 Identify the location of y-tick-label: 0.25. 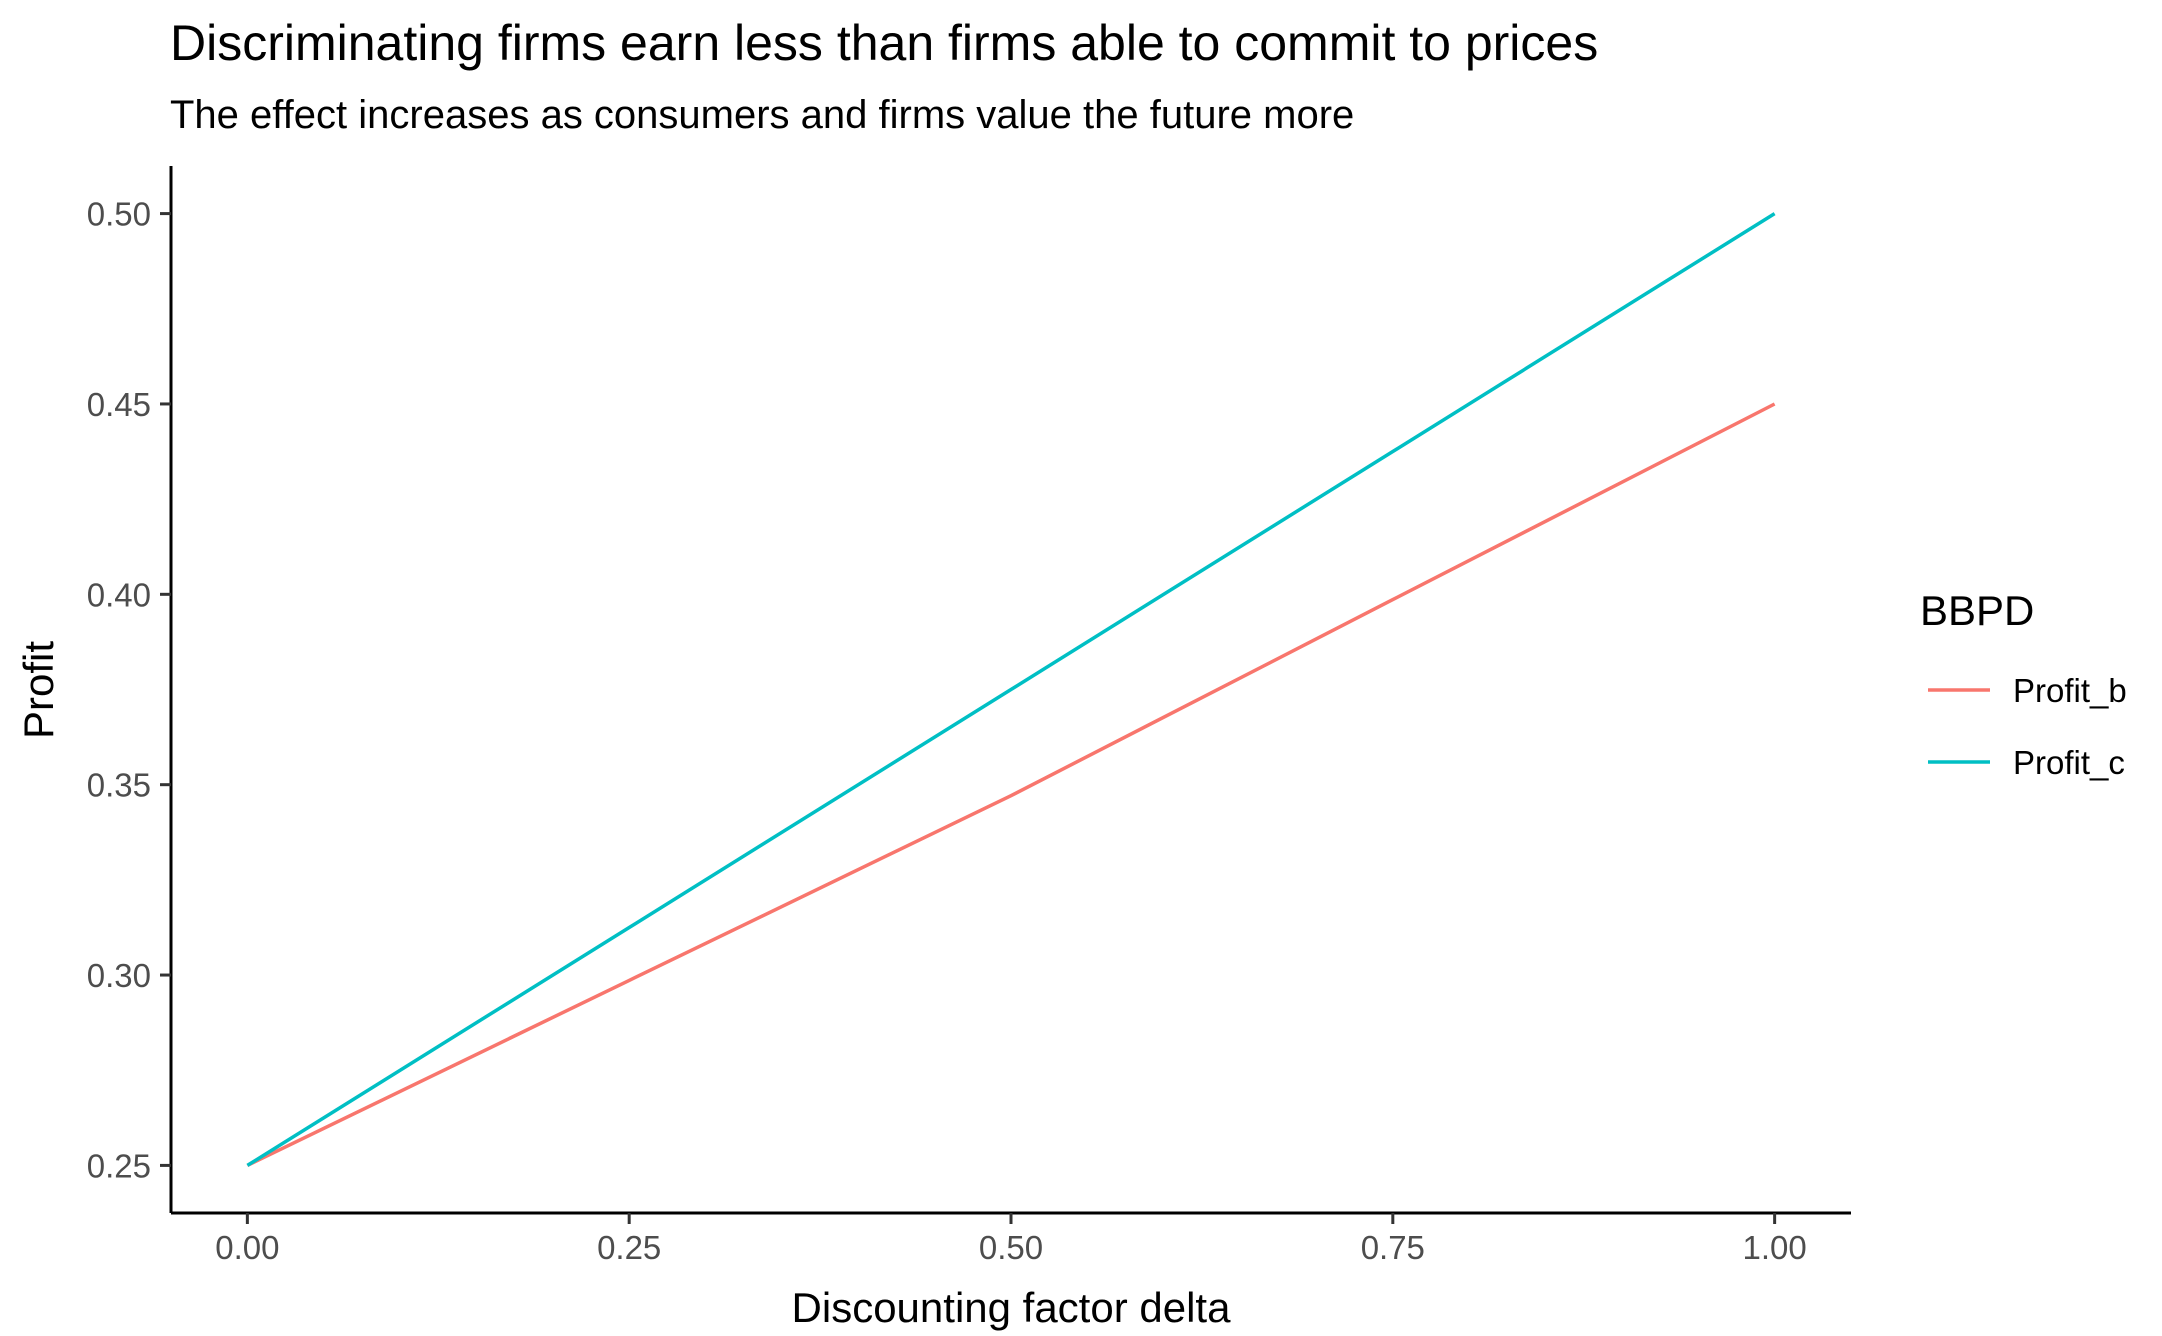
(119, 1165).